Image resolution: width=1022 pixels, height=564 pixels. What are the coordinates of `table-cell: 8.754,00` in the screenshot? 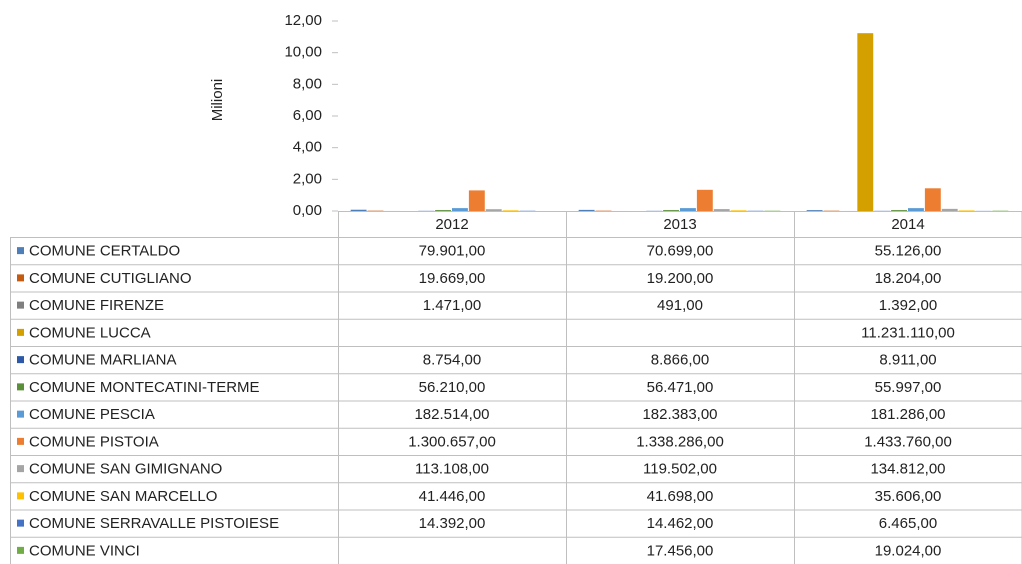 It's located at (452, 360).